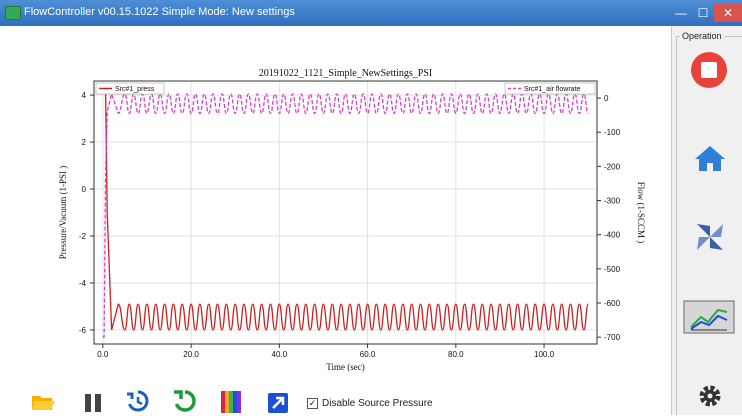 This screenshot has width=742, height=416. What do you see at coordinates (13, 13) in the screenshot?
I see `app-icon` at bounding box center [13, 13].